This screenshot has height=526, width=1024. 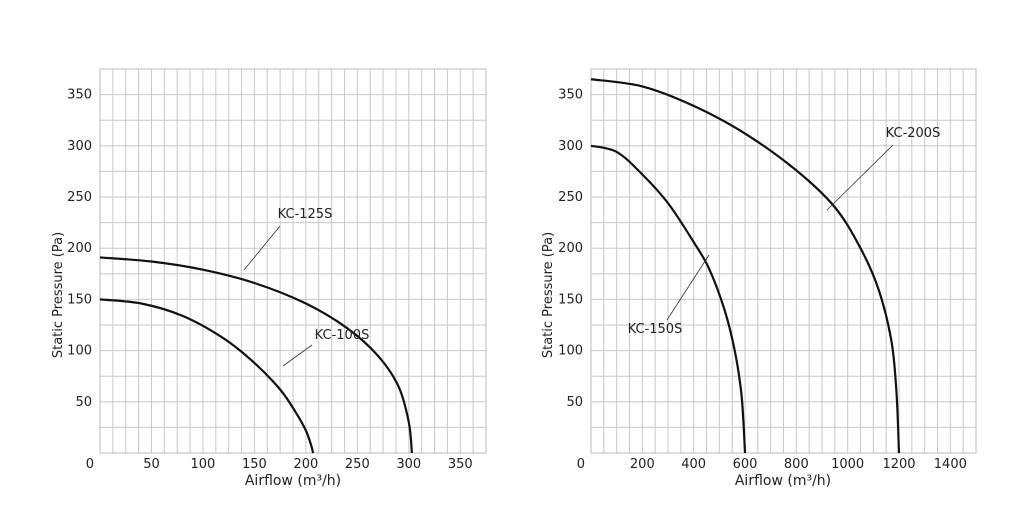 What do you see at coordinates (342, 335) in the screenshot?
I see `series-label: KC-100S` at bounding box center [342, 335].